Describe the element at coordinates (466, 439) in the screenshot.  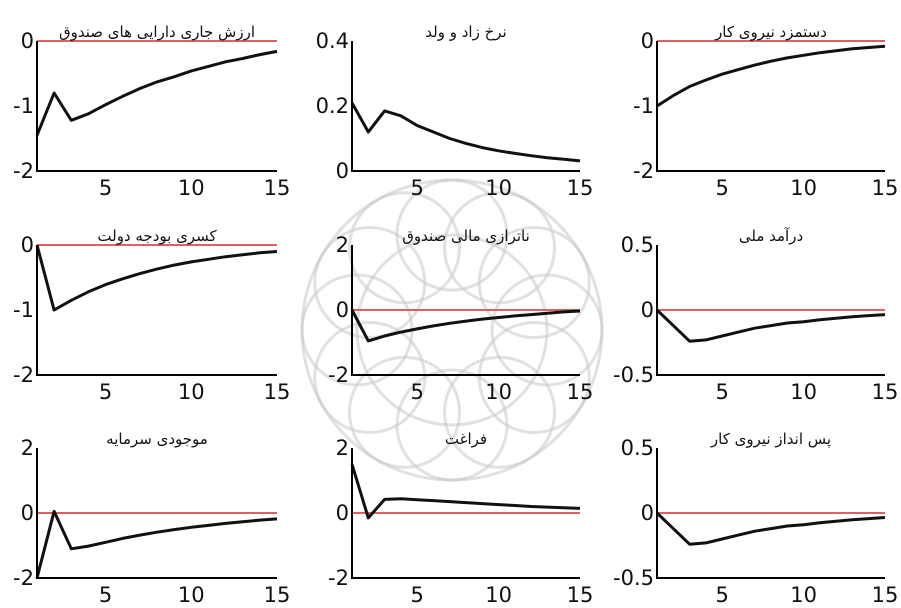
I see `panel-title: فراغت` at that location.